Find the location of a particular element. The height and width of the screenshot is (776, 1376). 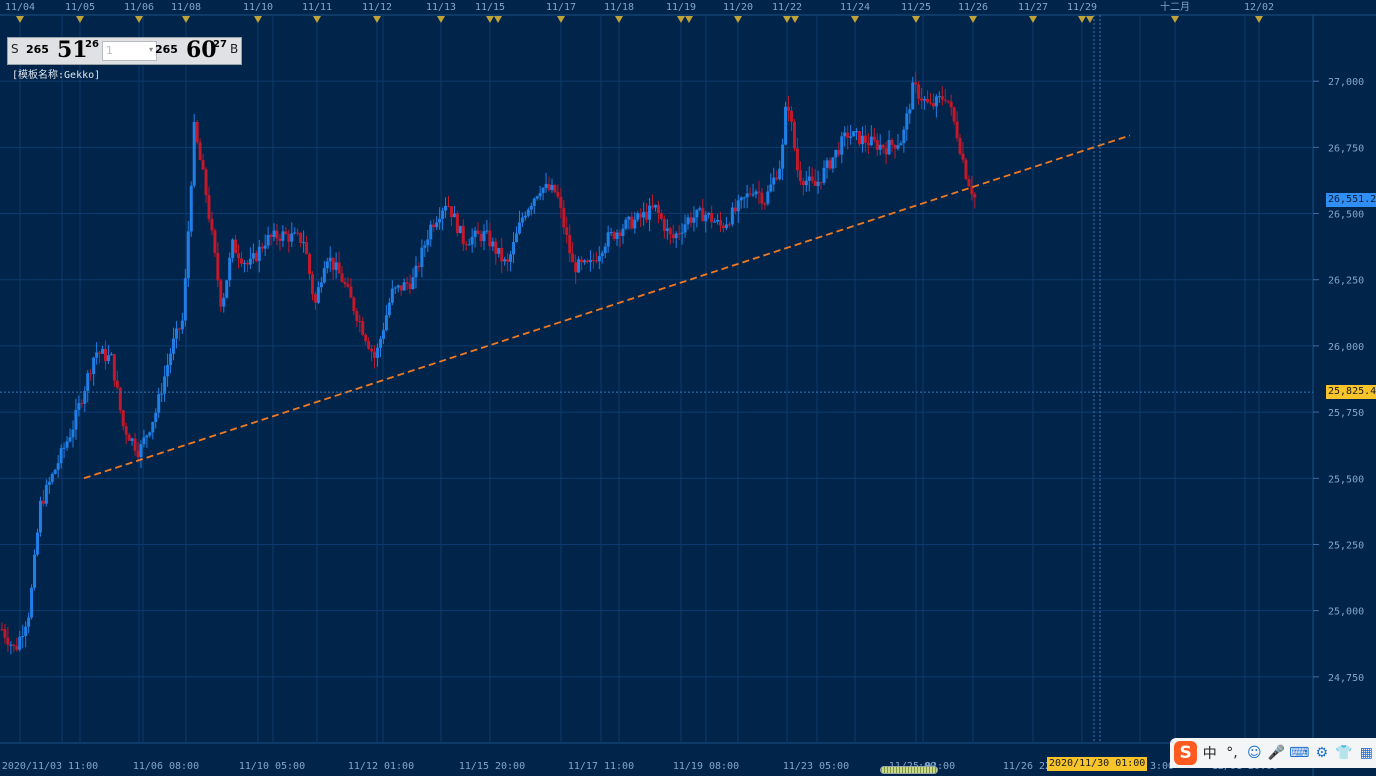

emoji-icon: ☺ is located at coordinates (1254, 753).